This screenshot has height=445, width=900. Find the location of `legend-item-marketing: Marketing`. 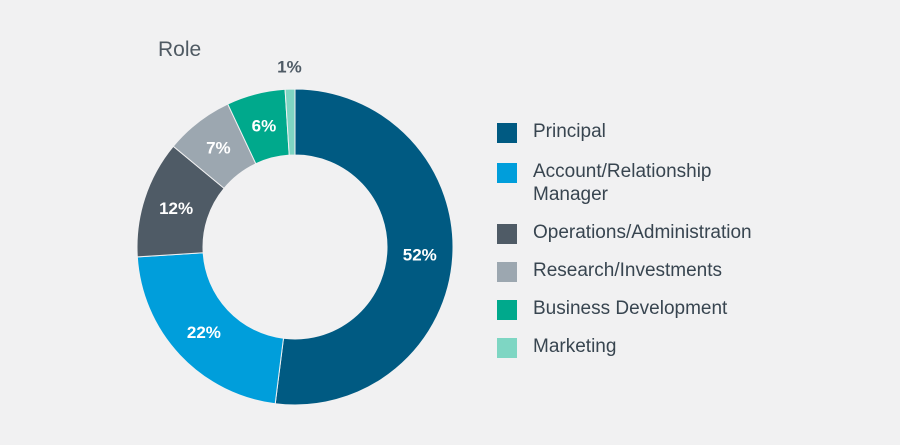

legend-item-marketing: Marketing is located at coordinates (650, 346).